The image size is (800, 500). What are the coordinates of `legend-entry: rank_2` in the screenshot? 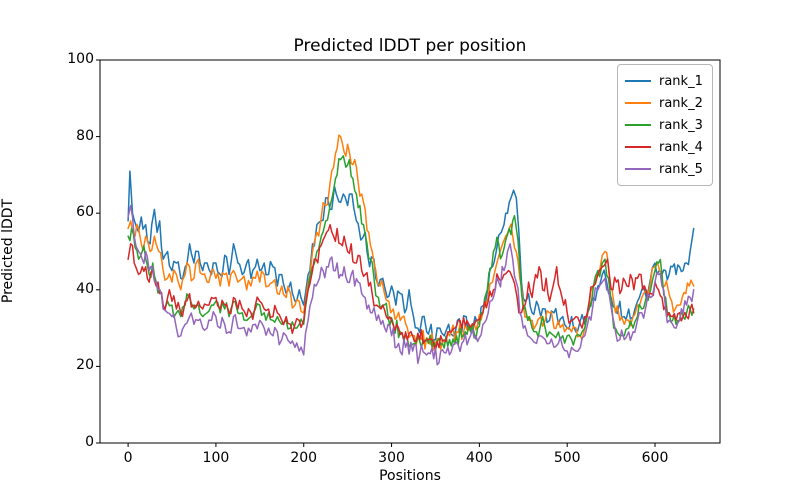 It's located at (664, 103).